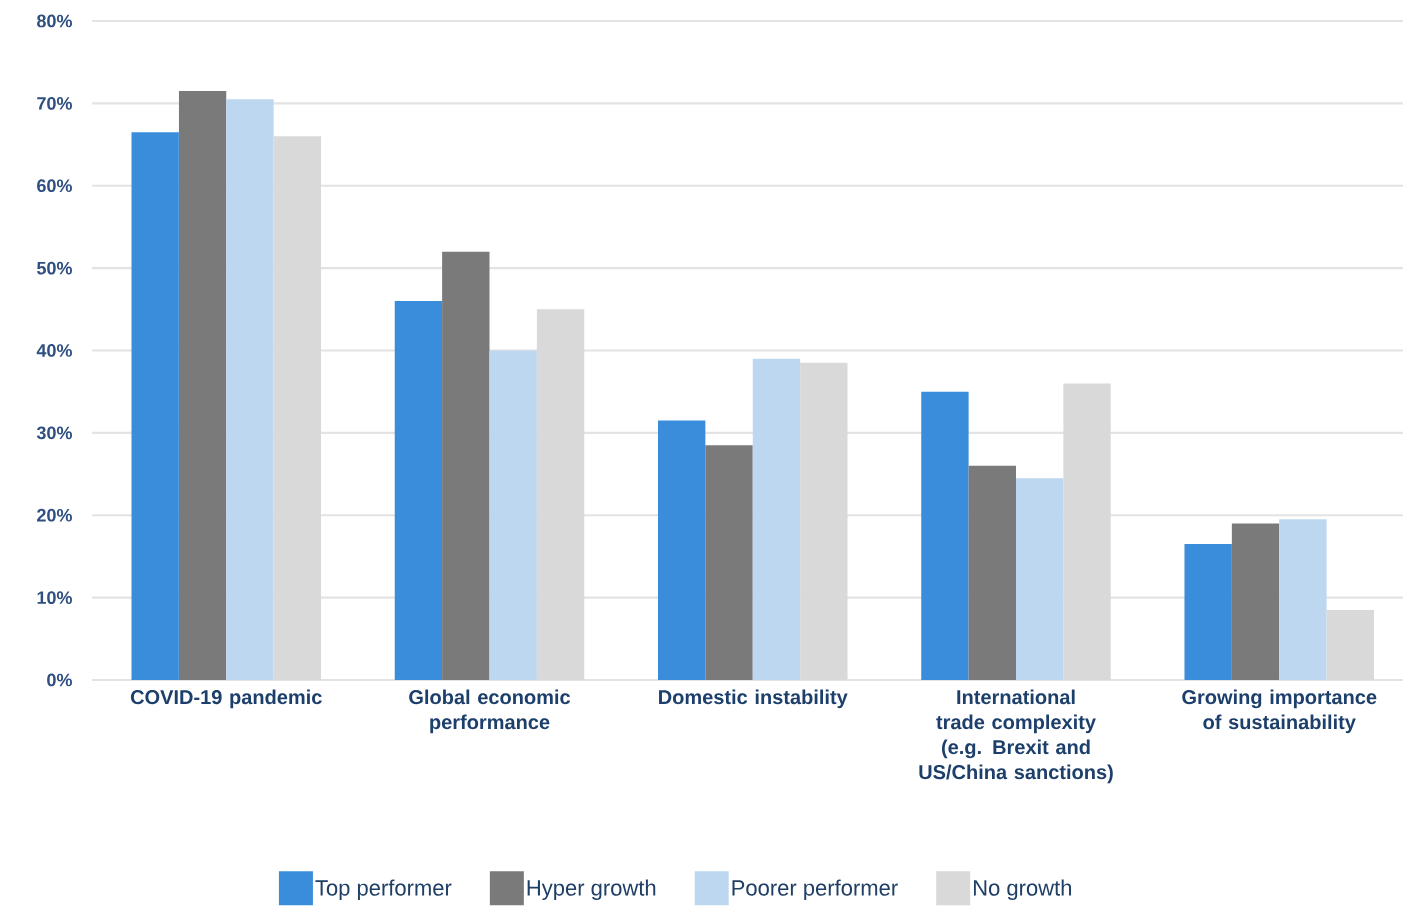  I want to click on legend-label: Hyper growth, so click(591, 890).